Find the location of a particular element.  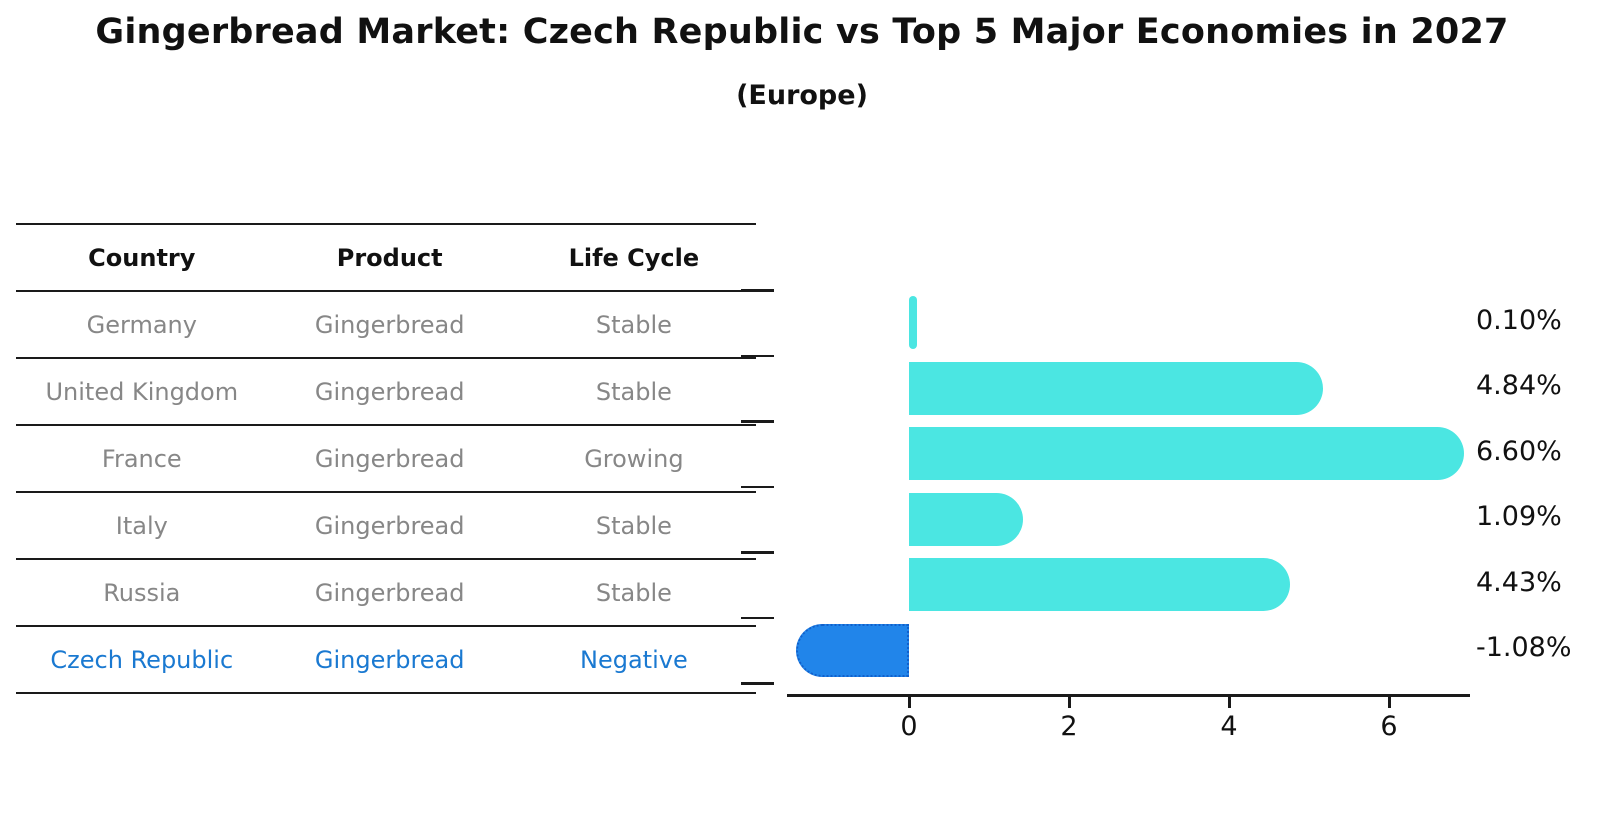

table-row-czech-republic: Czech Republic Gingerbread Negative is located at coordinates (386, 660).